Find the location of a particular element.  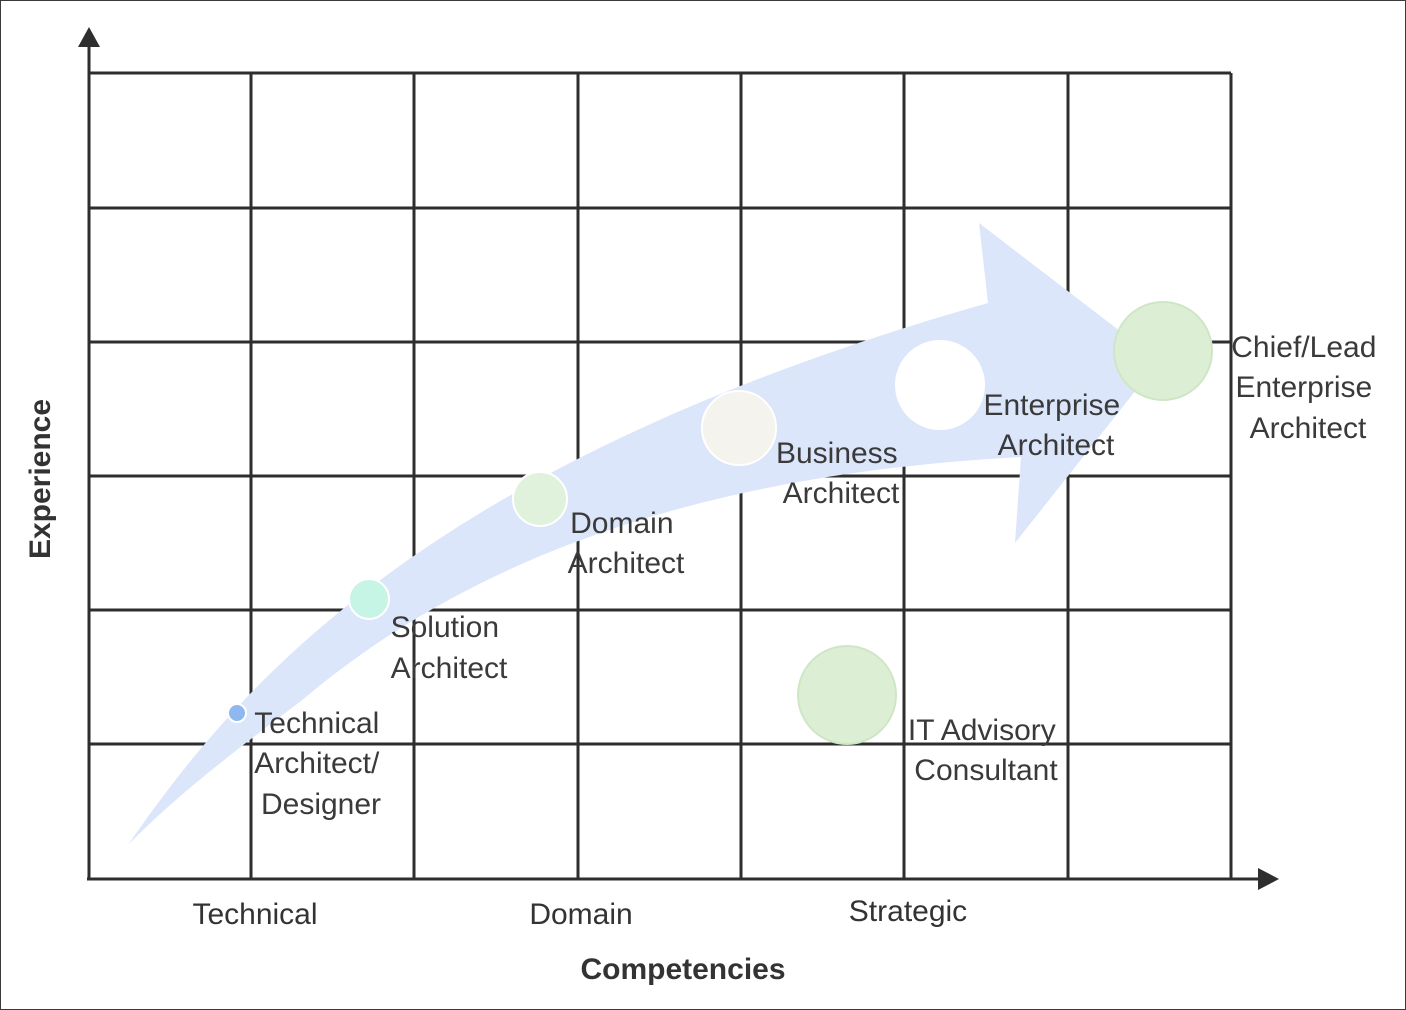

chief-lead-enterprise-architect-label: Chief/Lead Enterprise Architect is located at coordinates (1307, 388).